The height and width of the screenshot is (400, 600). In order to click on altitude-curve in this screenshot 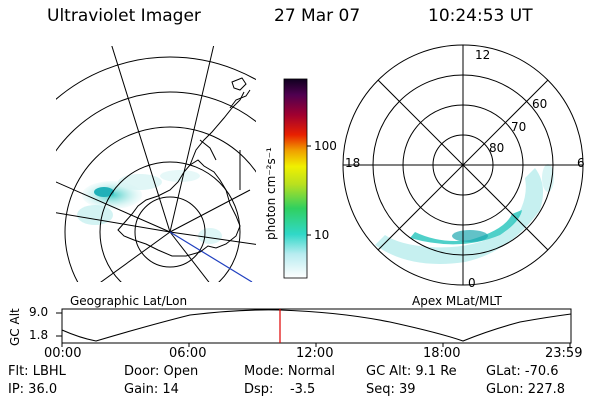, I will do `click(316, 325)`.